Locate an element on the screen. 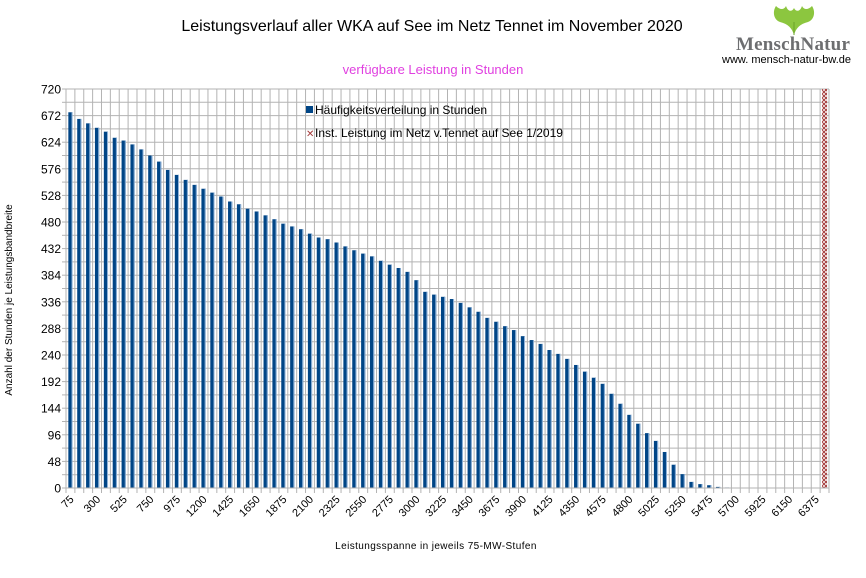  x-tick-label: 6375 is located at coordinates (809, 507).